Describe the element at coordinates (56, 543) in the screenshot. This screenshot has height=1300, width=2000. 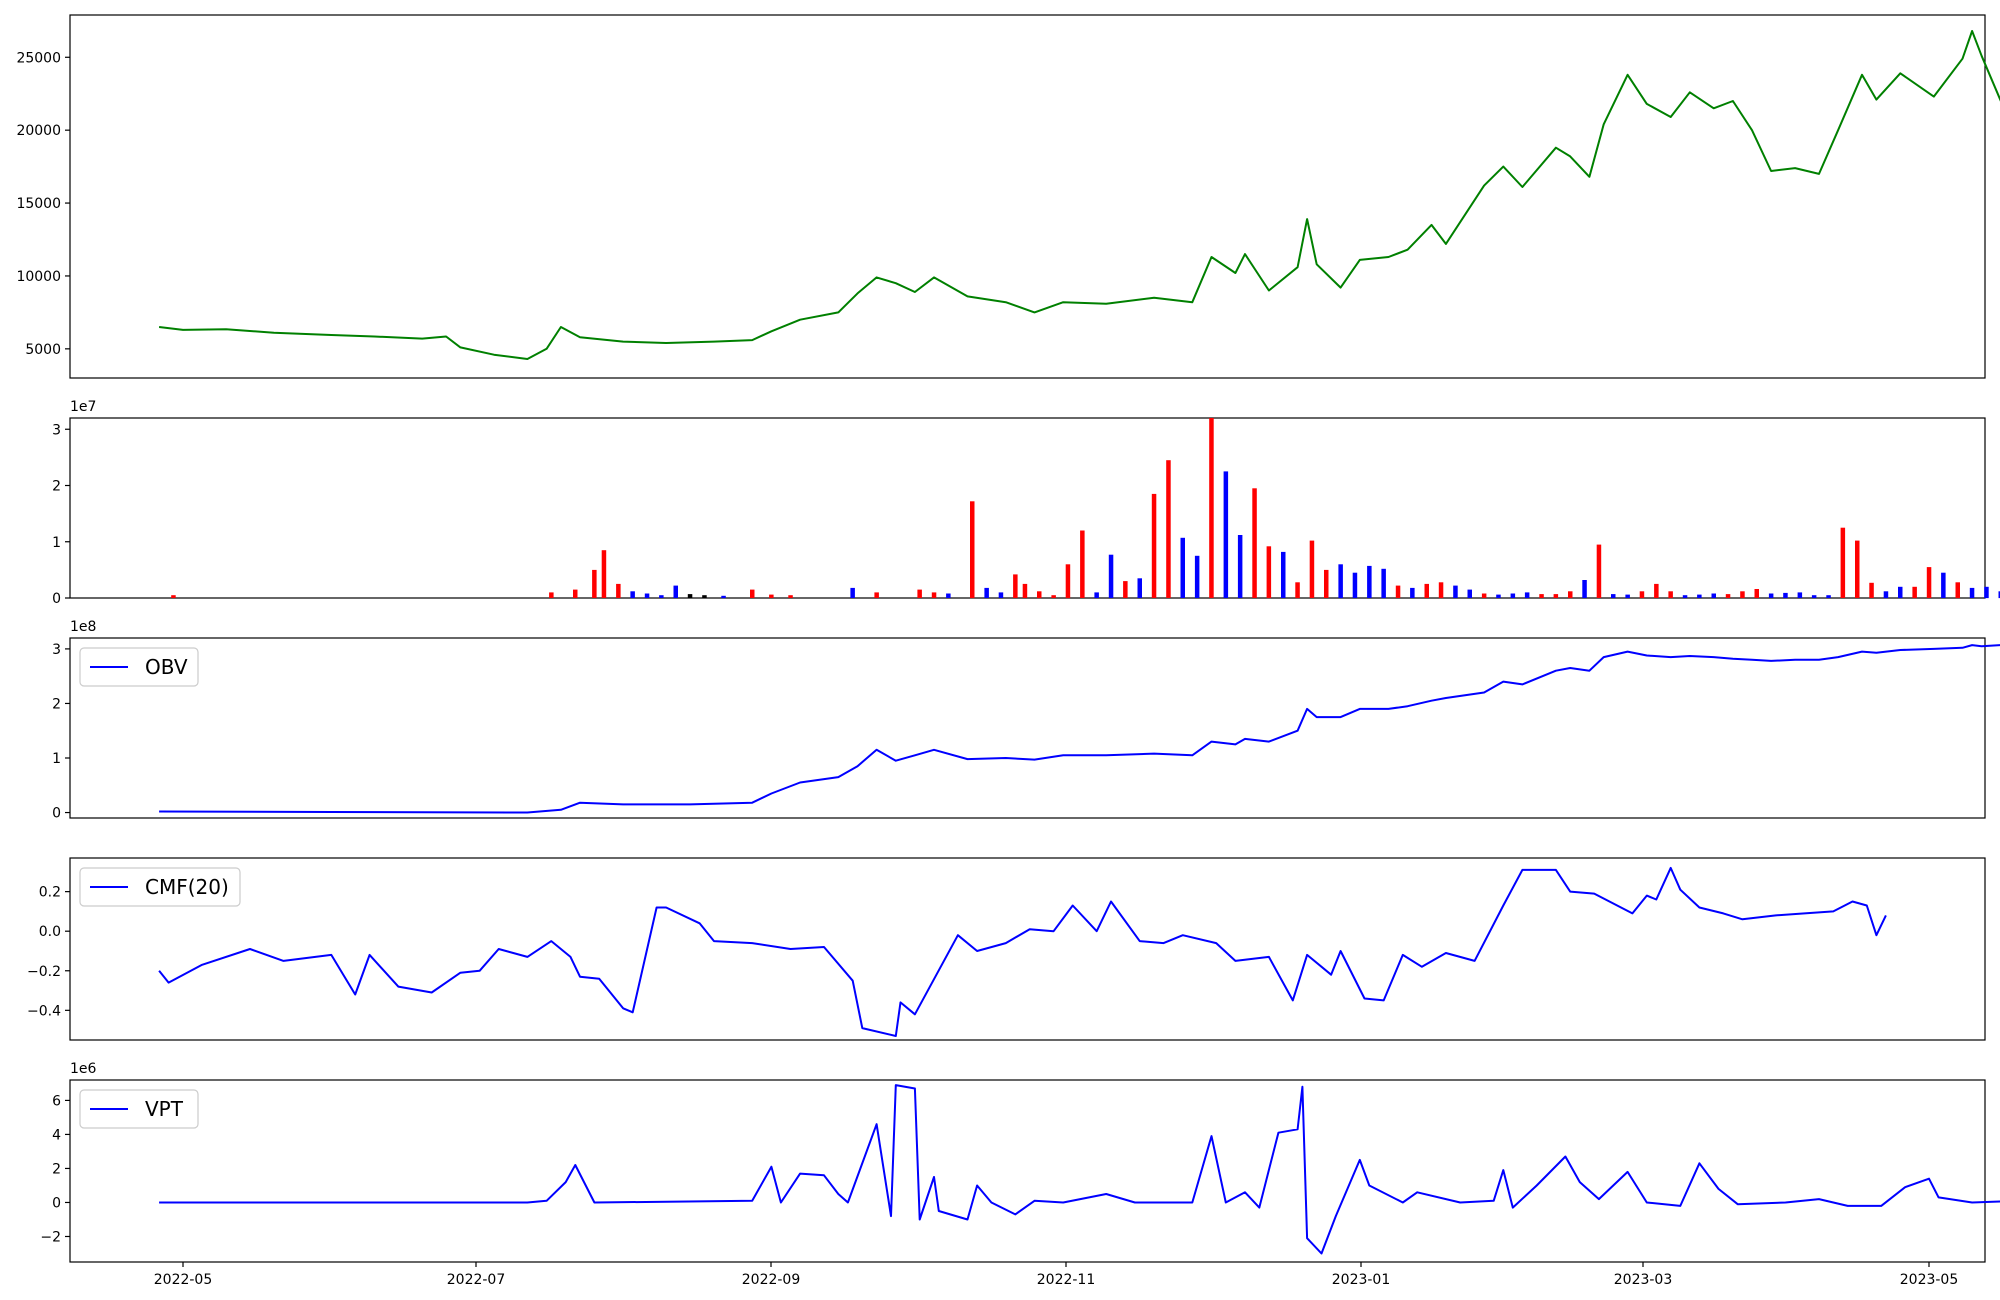
I see `y-tick-label: 1` at that location.